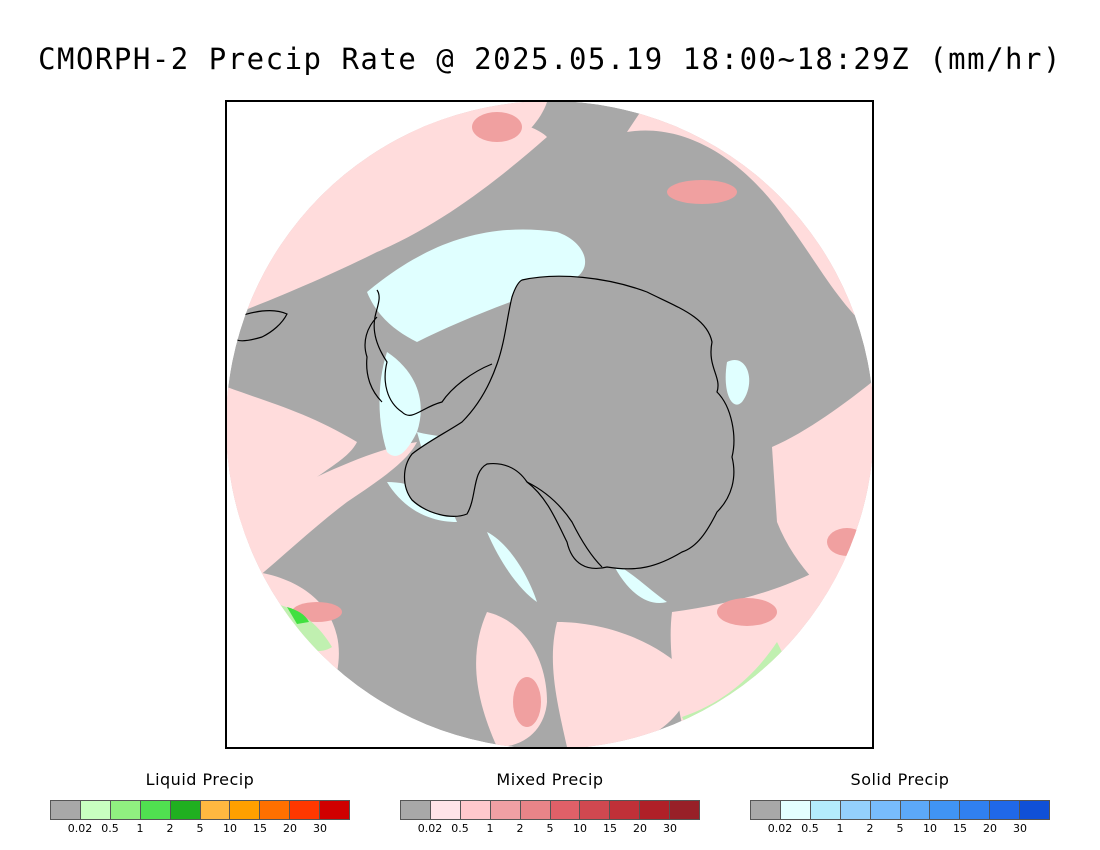 This screenshot has height=850, width=1100. What do you see at coordinates (428, 352) in the screenshot?
I see `antarctic-peninsula-coastline` at bounding box center [428, 352].